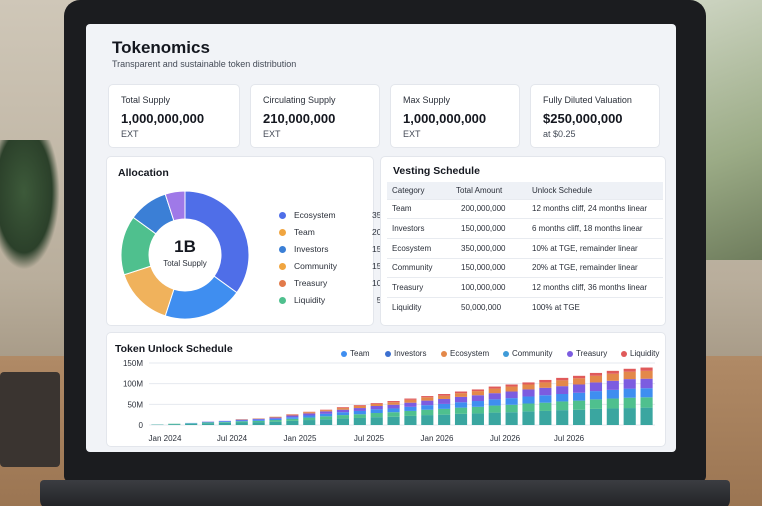 Image resolution: width=762 pixels, height=506 pixels. I want to click on y-tick-label: 150M, so click(133, 363).